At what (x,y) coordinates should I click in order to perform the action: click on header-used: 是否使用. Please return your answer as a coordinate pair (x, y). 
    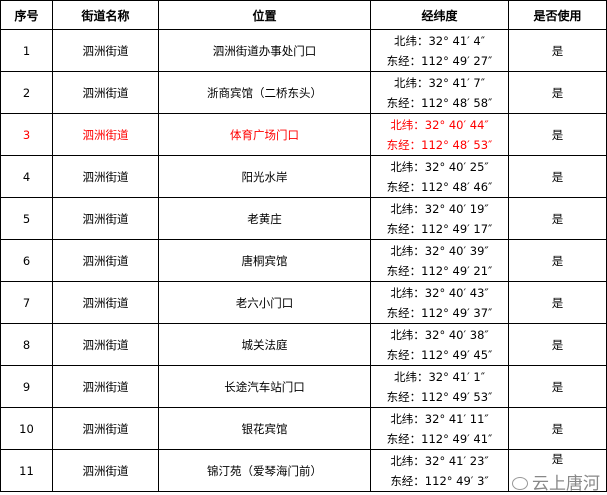
    Looking at the image, I should click on (557, 15).